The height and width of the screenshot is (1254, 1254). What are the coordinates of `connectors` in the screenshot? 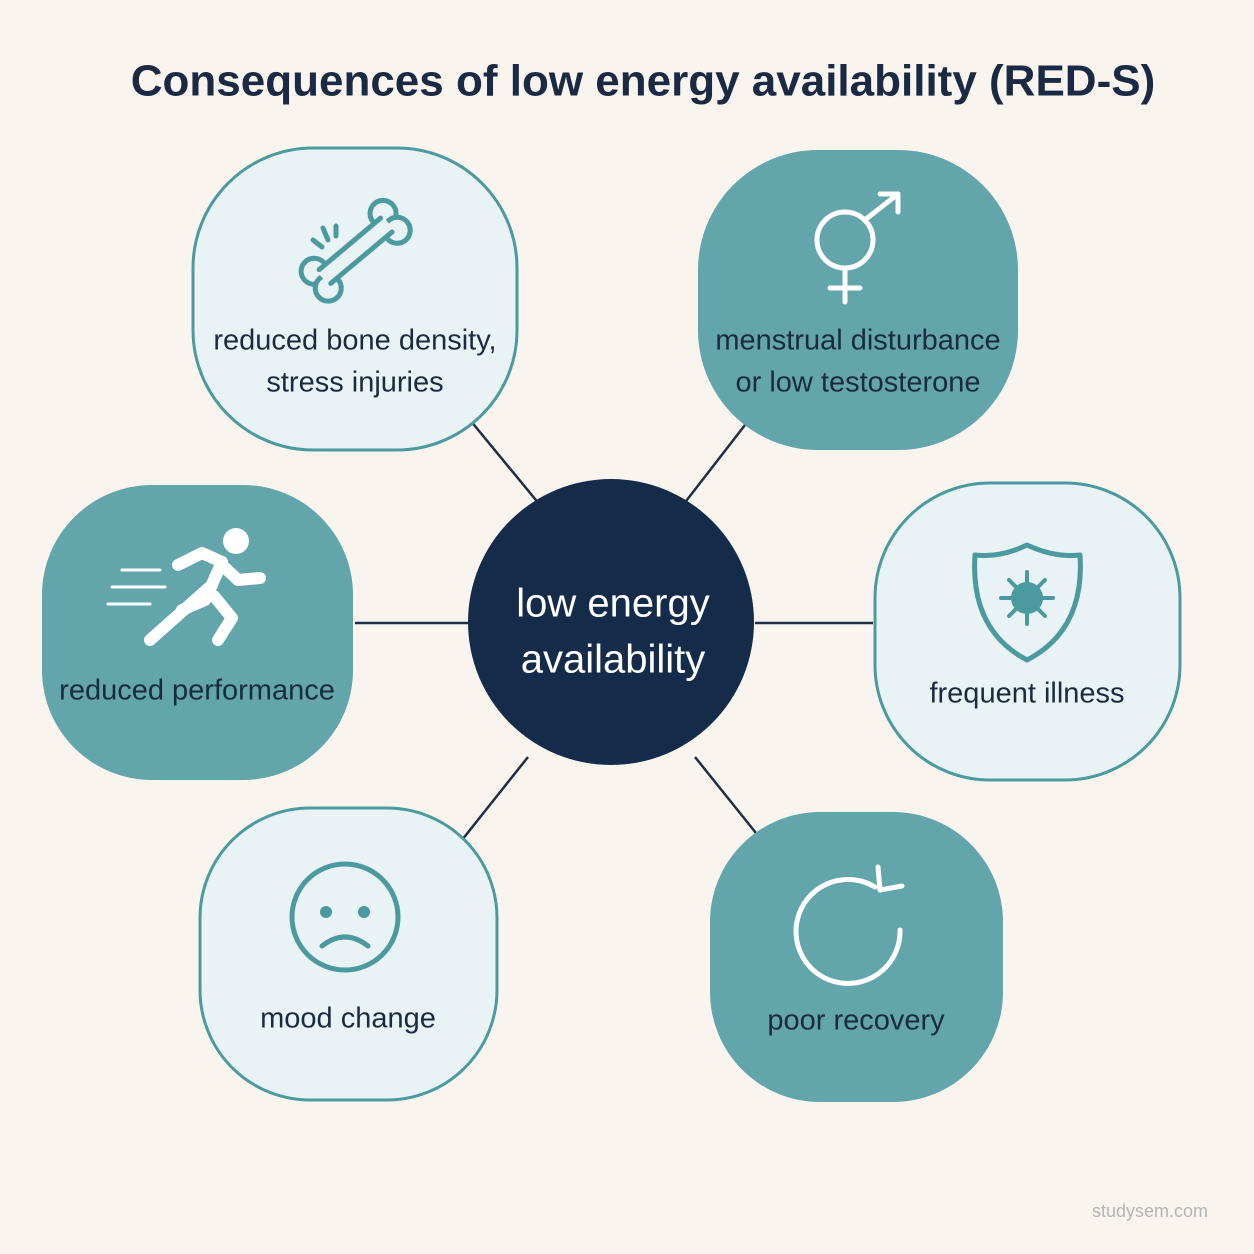 It's located at (614, 632).